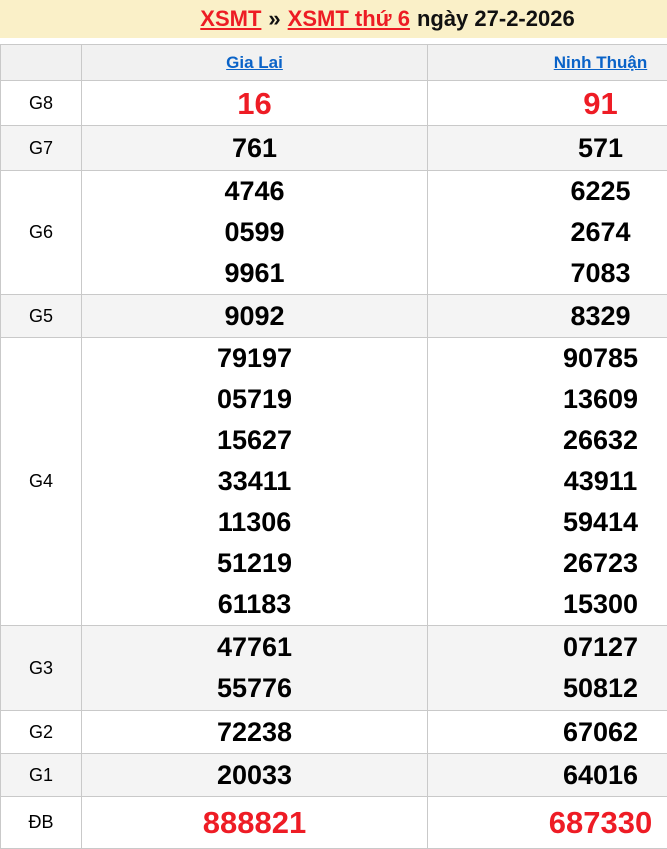 The height and width of the screenshot is (849, 667). What do you see at coordinates (41, 148) in the screenshot?
I see `prize-label: G7` at bounding box center [41, 148].